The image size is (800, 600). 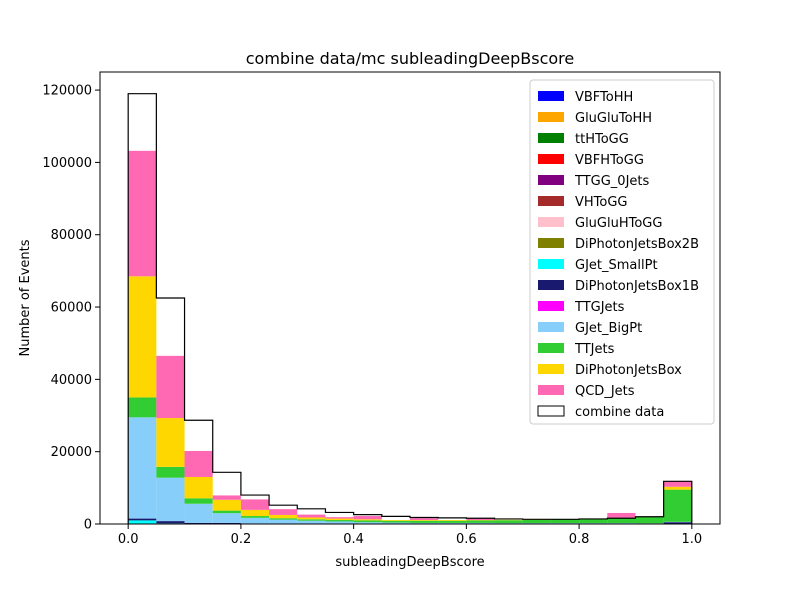 I want to click on legend-swatch-gluglutohh, so click(x=551, y=117).